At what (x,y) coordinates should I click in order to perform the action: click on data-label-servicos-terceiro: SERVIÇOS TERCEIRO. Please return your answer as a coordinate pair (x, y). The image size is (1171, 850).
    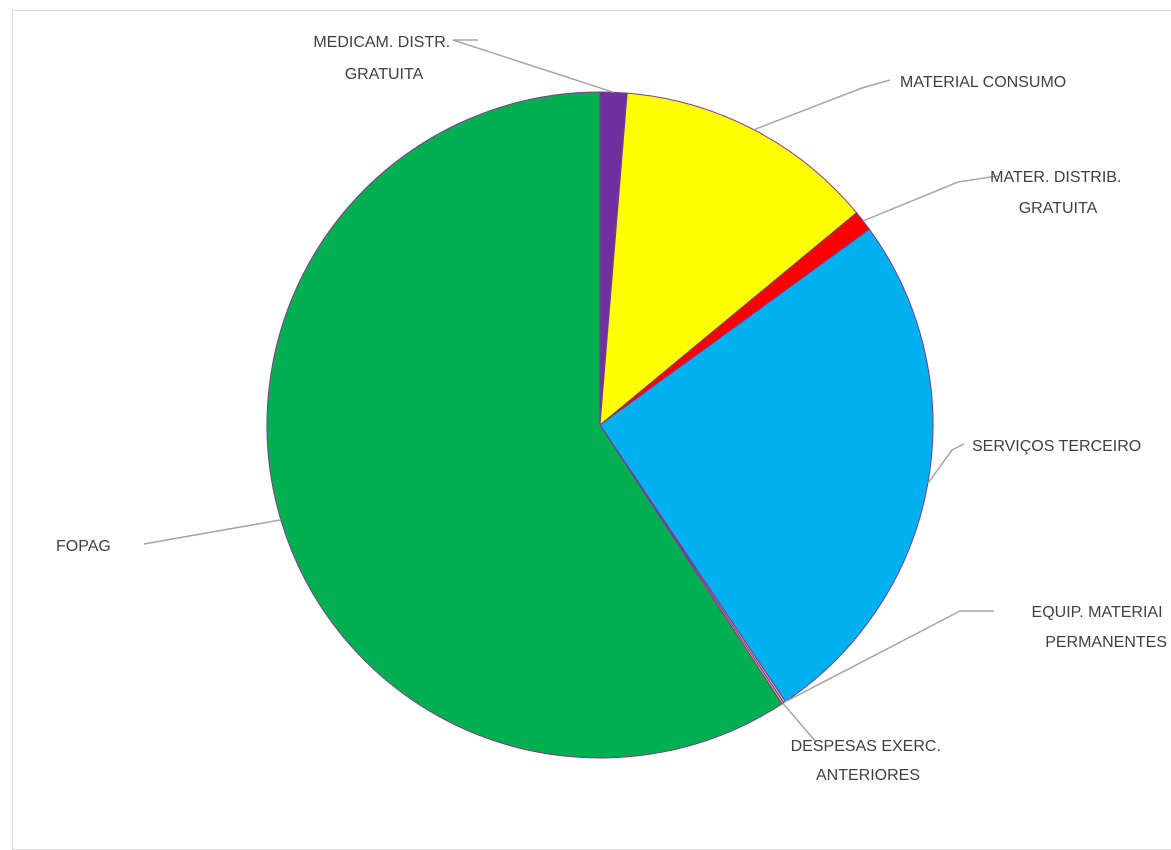
    Looking at the image, I should click on (1056, 446).